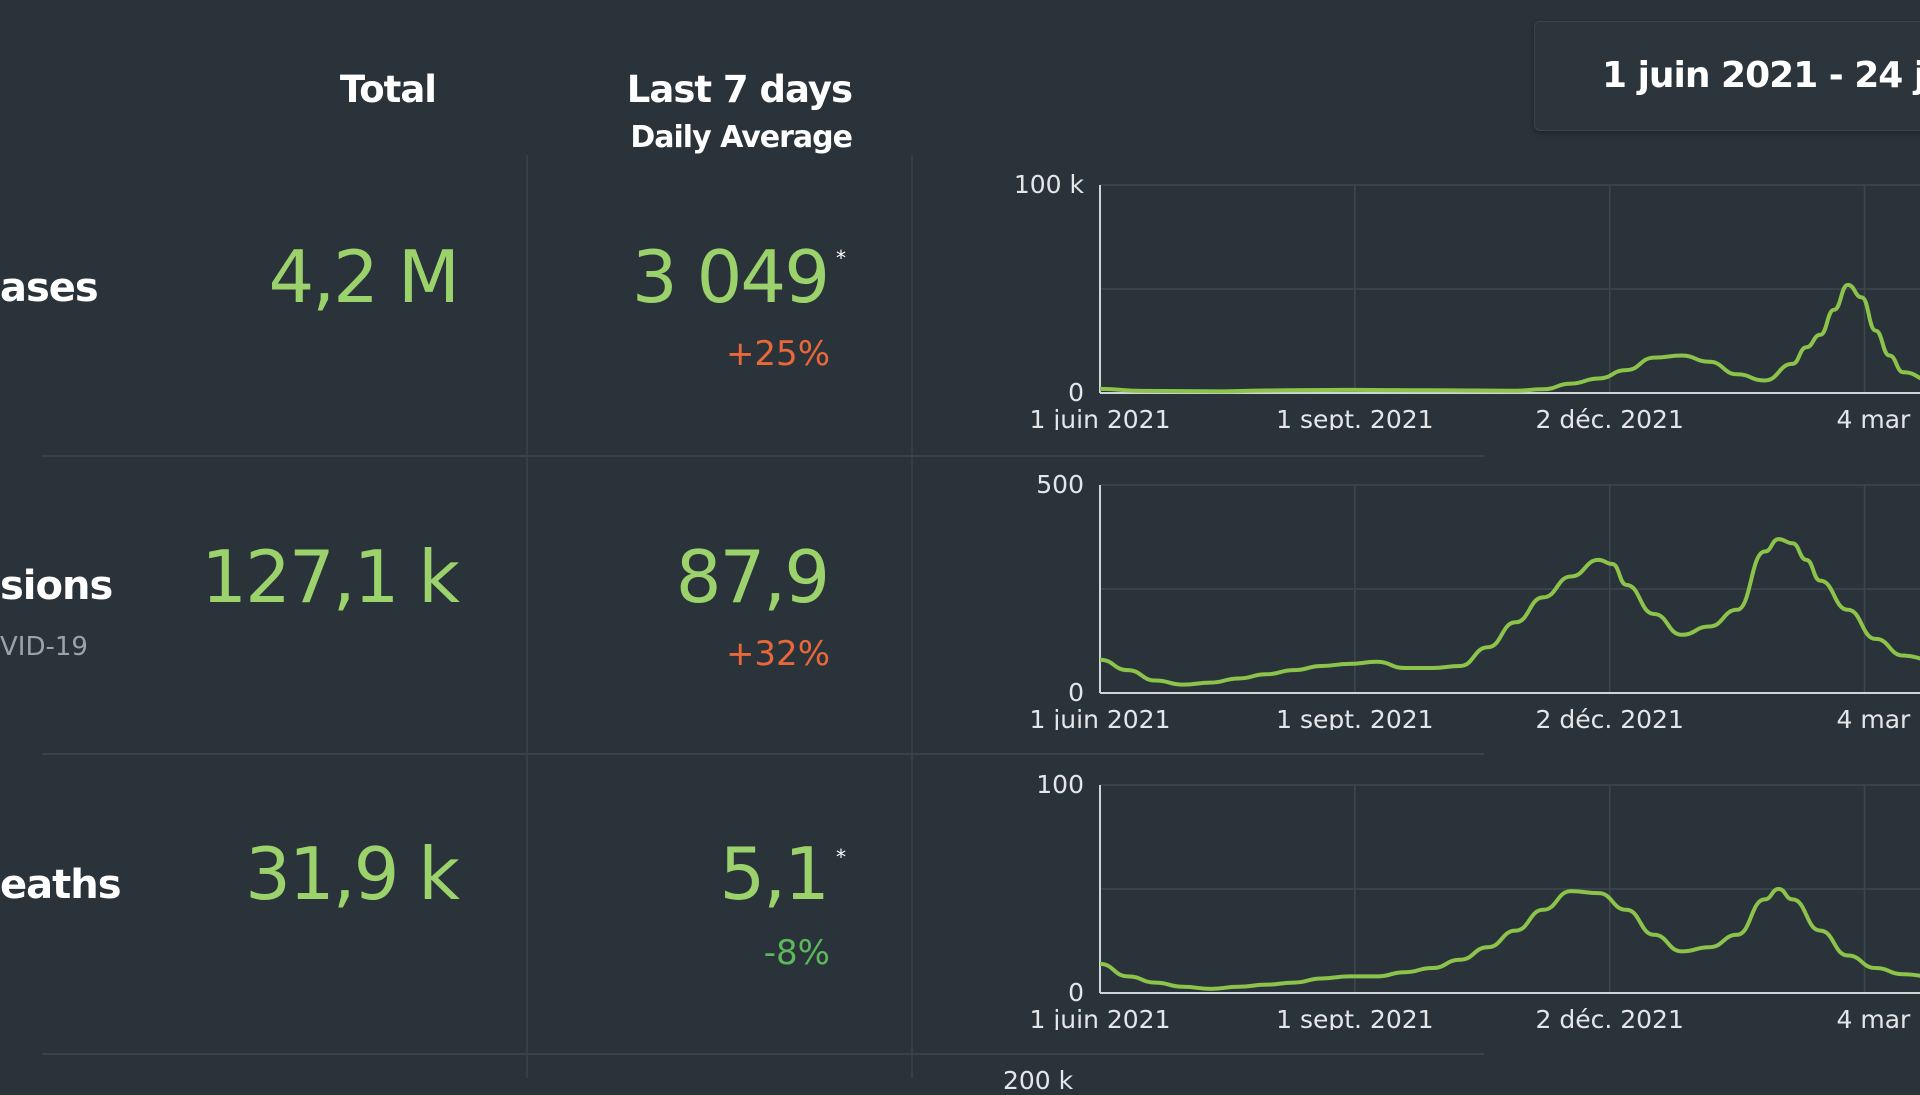 The height and width of the screenshot is (1095, 1920). Describe the element at coordinates (61, 885) in the screenshot. I see `deaths-row-label: eaths` at that location.